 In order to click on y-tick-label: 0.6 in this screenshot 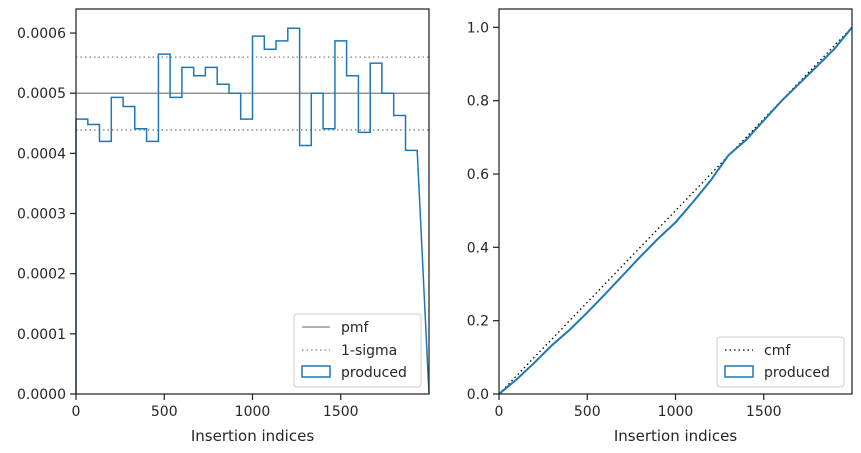, I will do `click(478, 175)`.